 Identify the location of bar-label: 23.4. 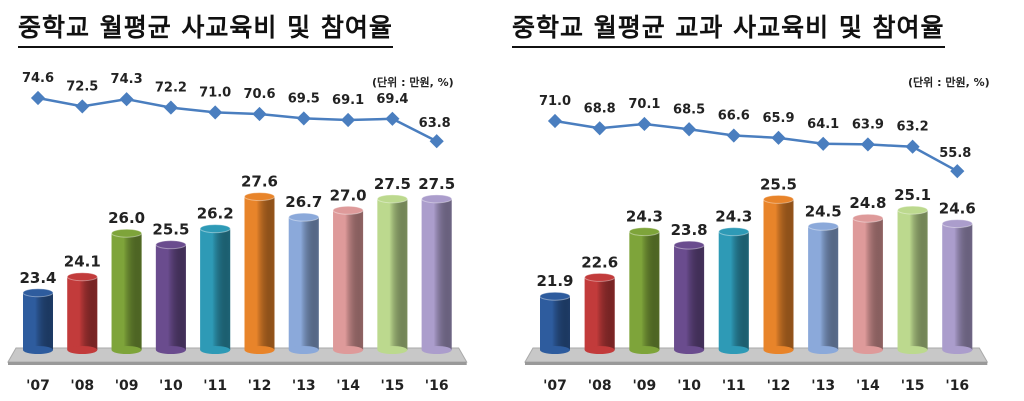
(37, 278).